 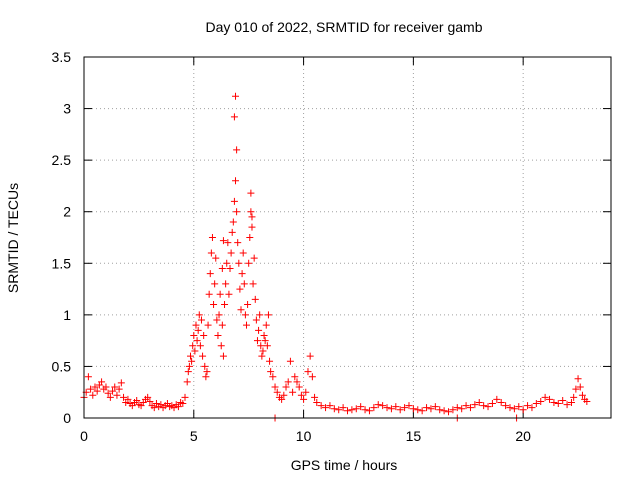 I want to click on y-tick-label: 2.5, so click(x=62, y=160).